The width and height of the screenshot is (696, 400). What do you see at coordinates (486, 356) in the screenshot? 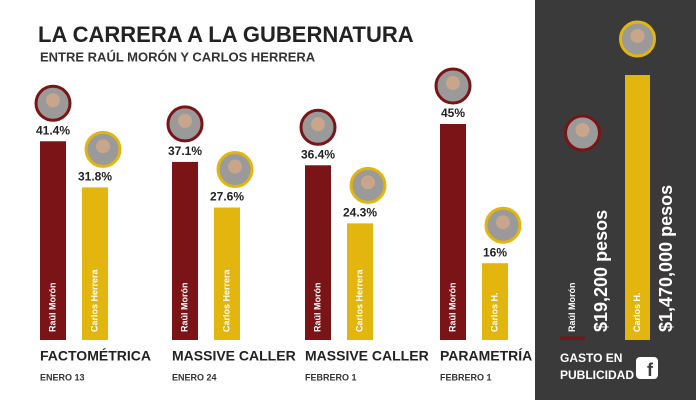
I see `pollster-name: PARAMETRÍA` at bounding box center [486, 356].